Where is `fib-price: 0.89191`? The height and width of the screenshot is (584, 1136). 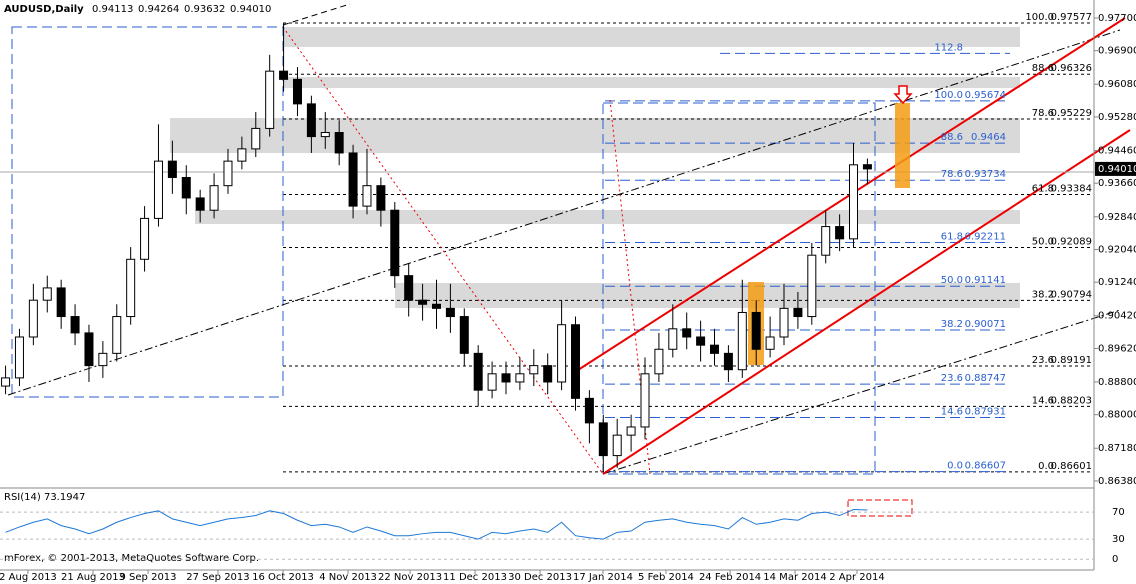
fib-price: 0.89191 is located at coordinates (1071, 360).